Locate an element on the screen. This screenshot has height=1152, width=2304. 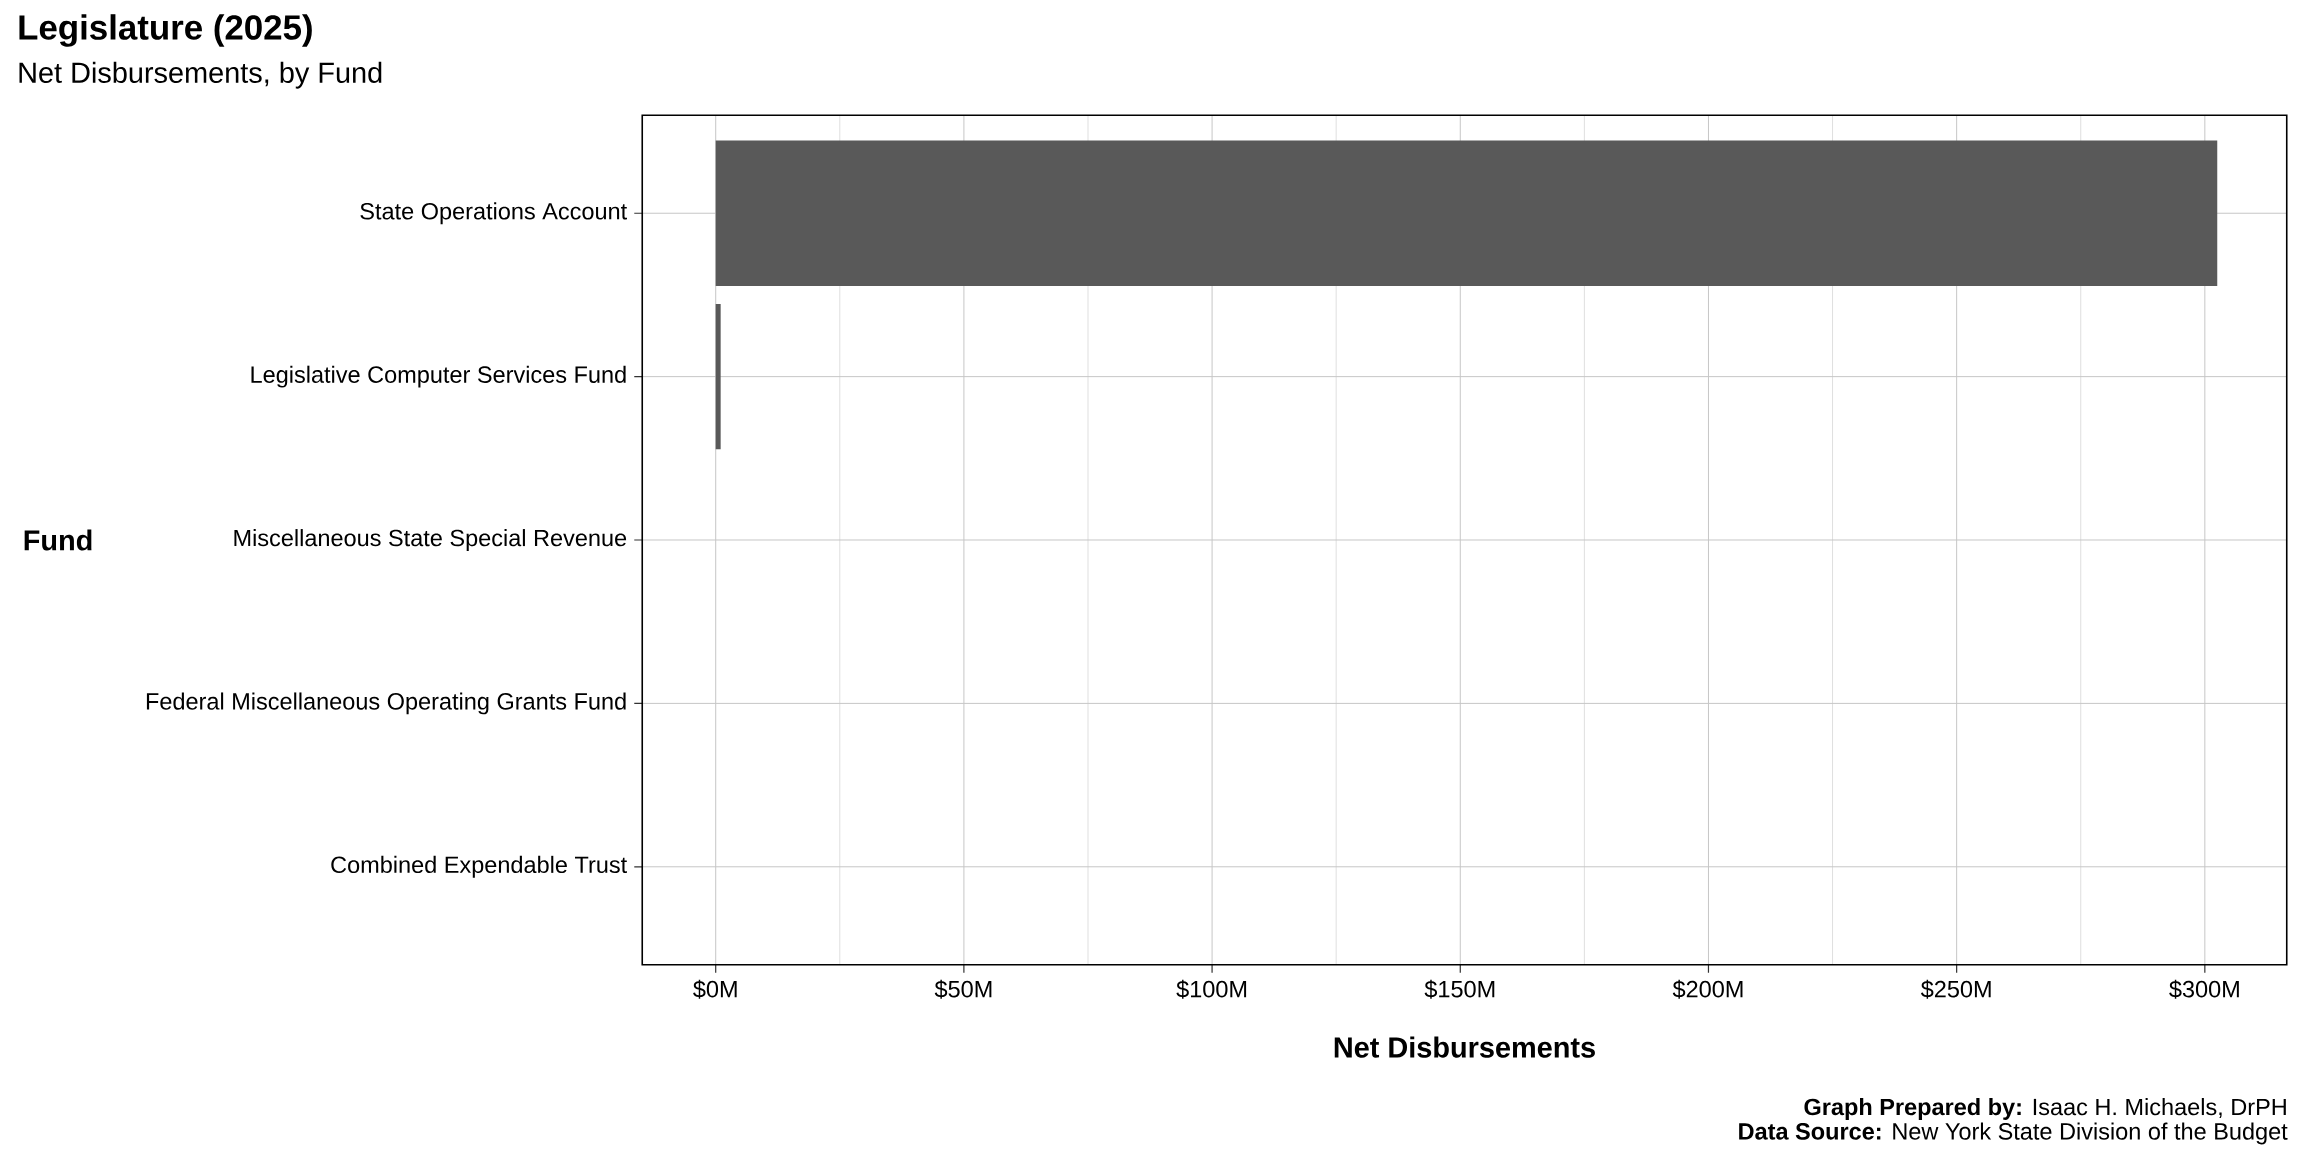
y-tick-label: Miscellaneous State Special Revenue is located at coordinates (430, 540).